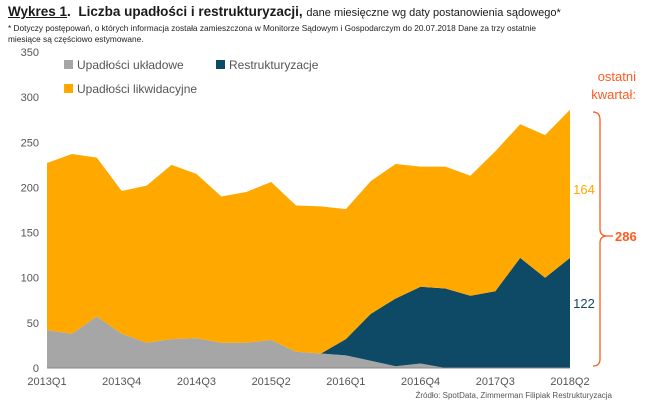 The width and height of the screenshot is (645, 404). Describe the element at coordinates (584, 303) in the screenshot. I see `annotation-restructuring-value: 122` at that location.